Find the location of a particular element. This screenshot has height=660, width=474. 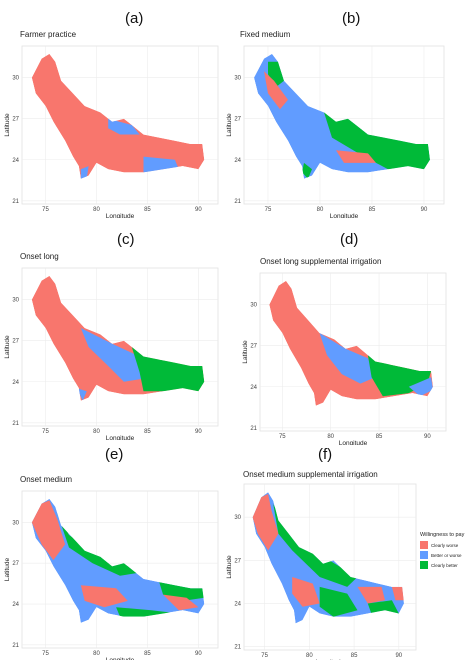

legend-label: Clearly worse is located at coordinates (445, 545).